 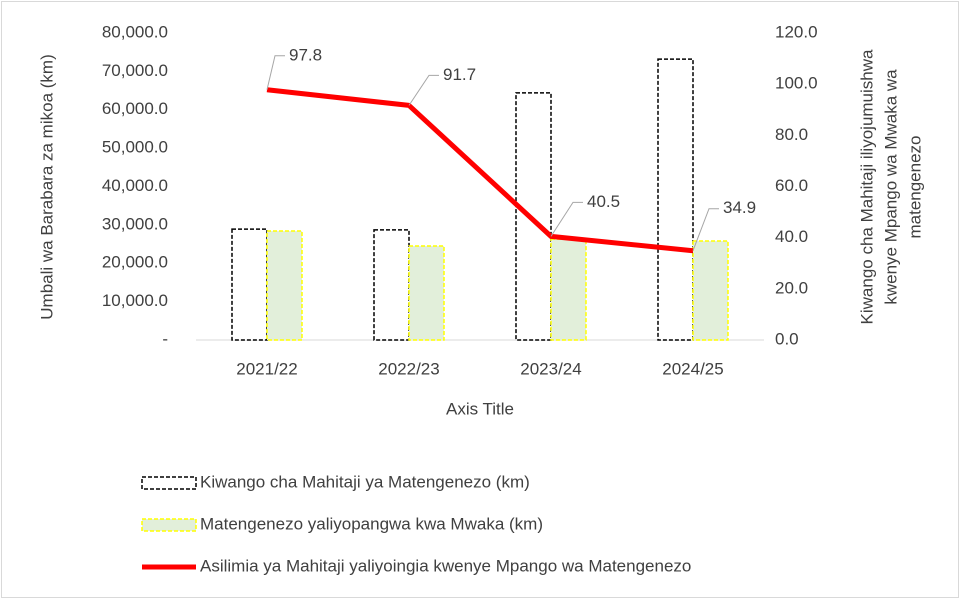 What do you see at coordinates (796, 83) in the screenshot?
I see `y2-tick-label: 100.0` at bounding box center [796, 83].